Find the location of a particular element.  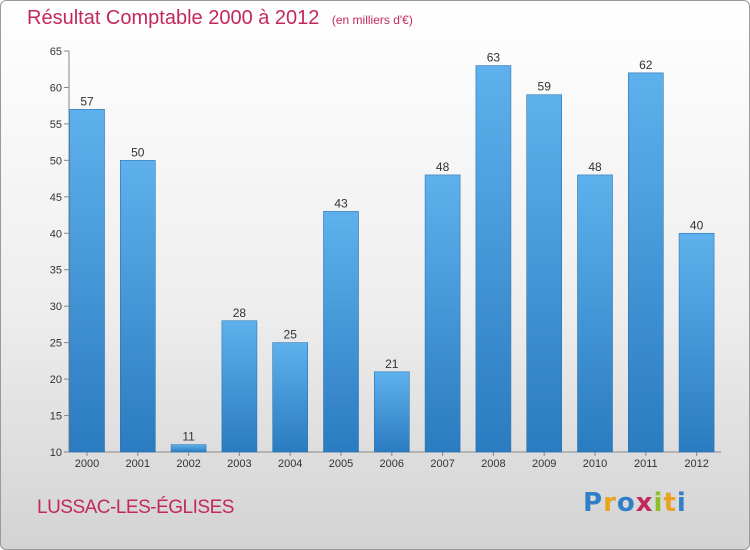

x-tick-label-2006: 2006 is located at coordinates (392, 464).